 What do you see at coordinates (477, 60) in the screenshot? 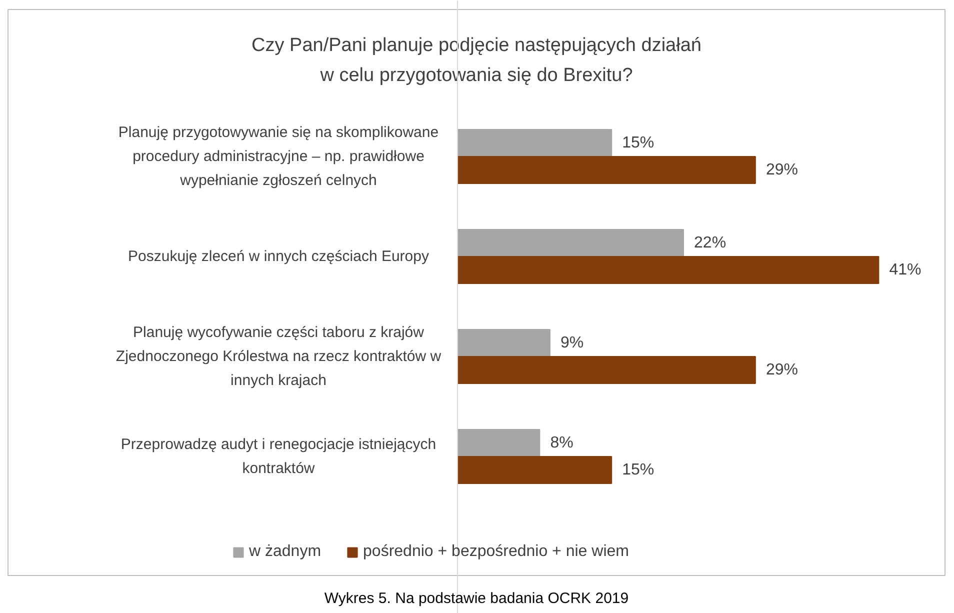
I see `chart-title: Czy Pan/Pani planuje podjęcie następujących działań w celu przygotowania się do Brexitu?` at bounding box center [477, 60].